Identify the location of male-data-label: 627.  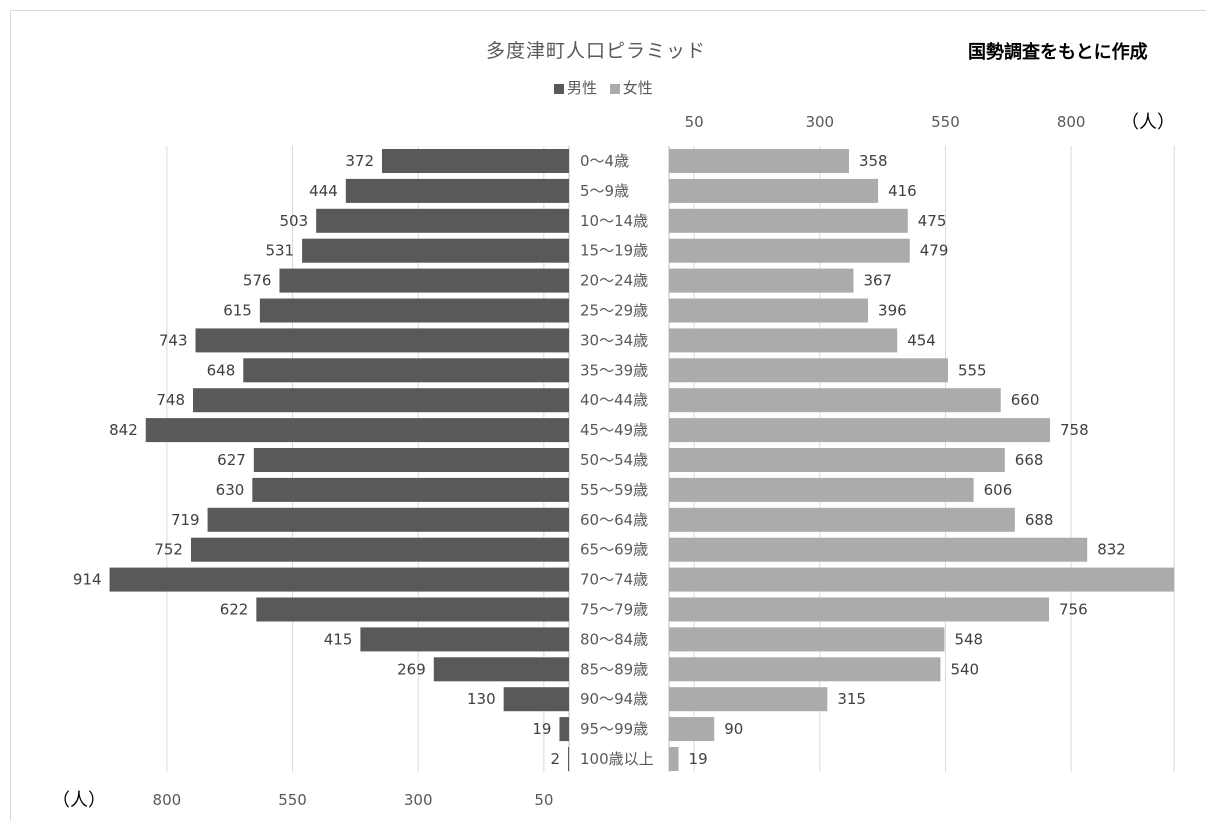
(231, 460).